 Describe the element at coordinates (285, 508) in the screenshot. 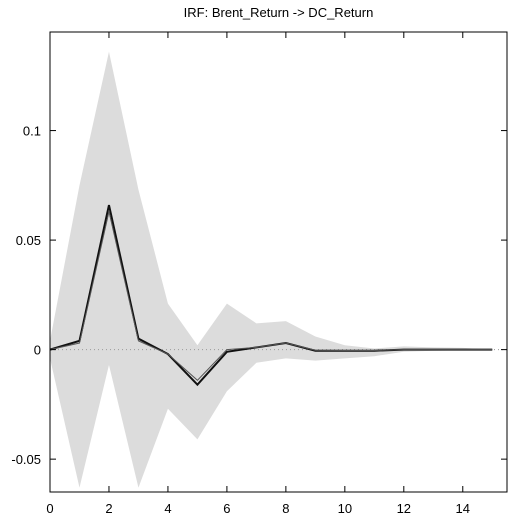

I see `x-tick-label: 8` at that location.